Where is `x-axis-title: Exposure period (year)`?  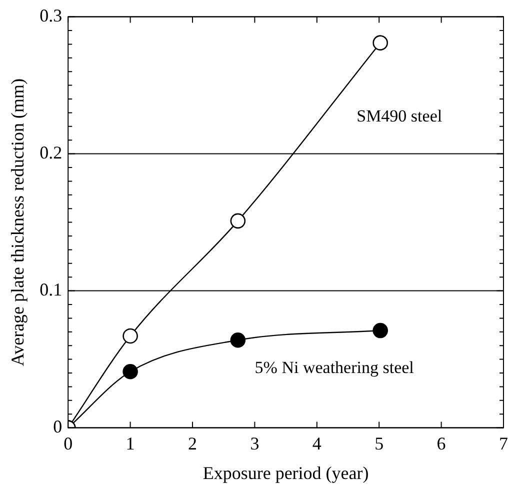
x-axis-title: Exposure period (year) is located at coordinates (285, 472).